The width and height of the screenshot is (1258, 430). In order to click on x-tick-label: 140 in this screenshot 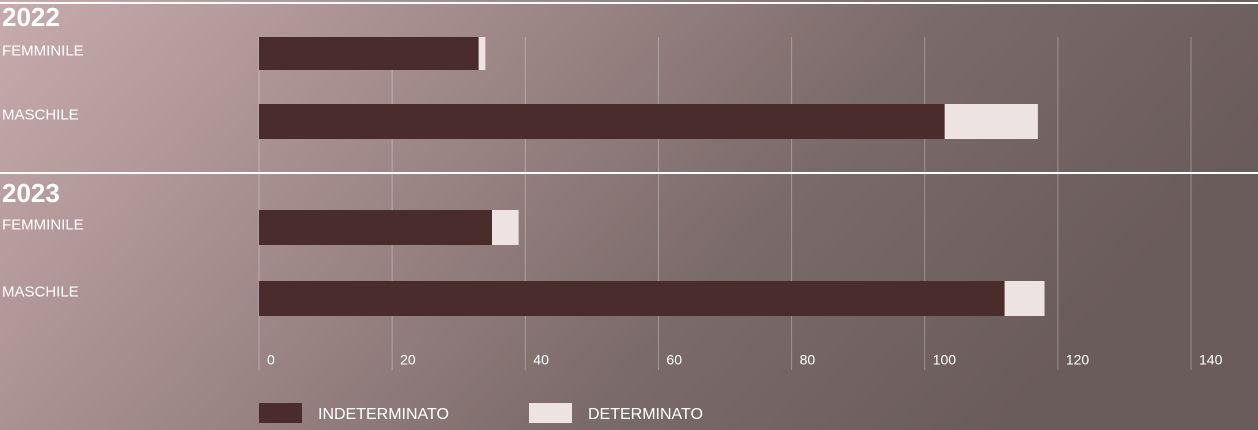, I will do `click(1211, 360)`.